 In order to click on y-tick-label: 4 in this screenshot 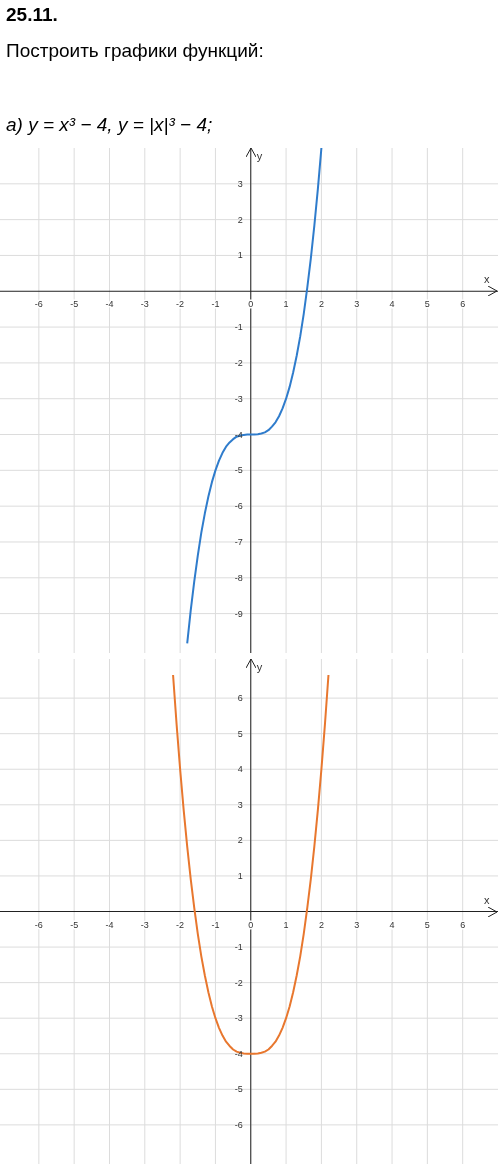, I will do `click(240, 769)`.